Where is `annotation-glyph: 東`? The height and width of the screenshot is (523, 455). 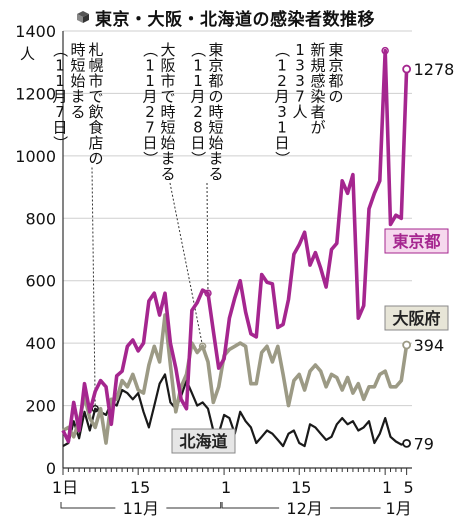
annotation-glyph: 東 is located at coordinates (335, 50).